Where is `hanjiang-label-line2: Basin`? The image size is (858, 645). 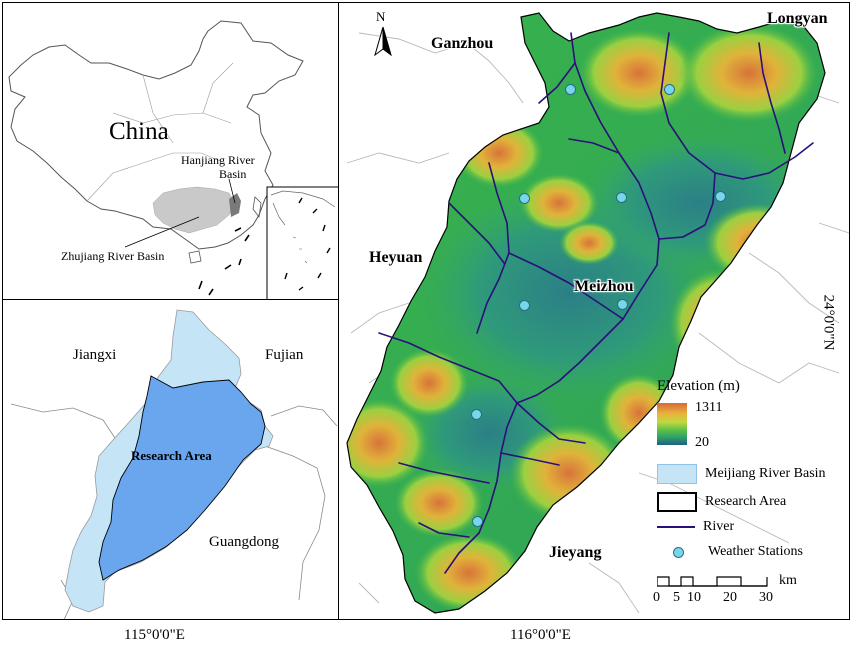 hanjiang-label-line2: Basin is located at coordinates (233, 174).